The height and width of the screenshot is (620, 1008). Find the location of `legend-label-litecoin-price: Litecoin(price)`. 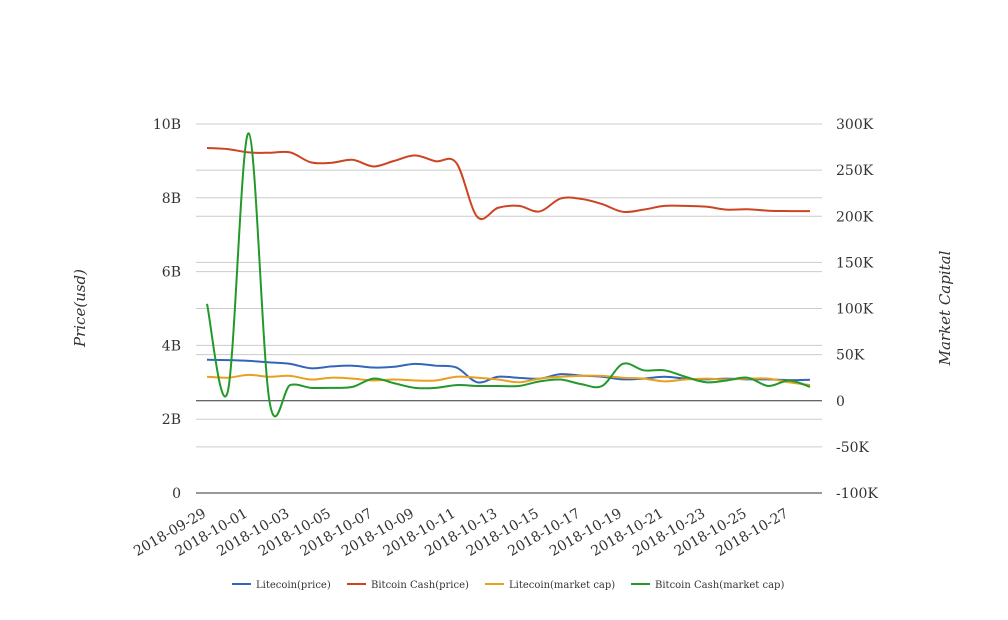

legend-label-litecoin-price: Litecoin(price) is located at coordinates (293, 585).